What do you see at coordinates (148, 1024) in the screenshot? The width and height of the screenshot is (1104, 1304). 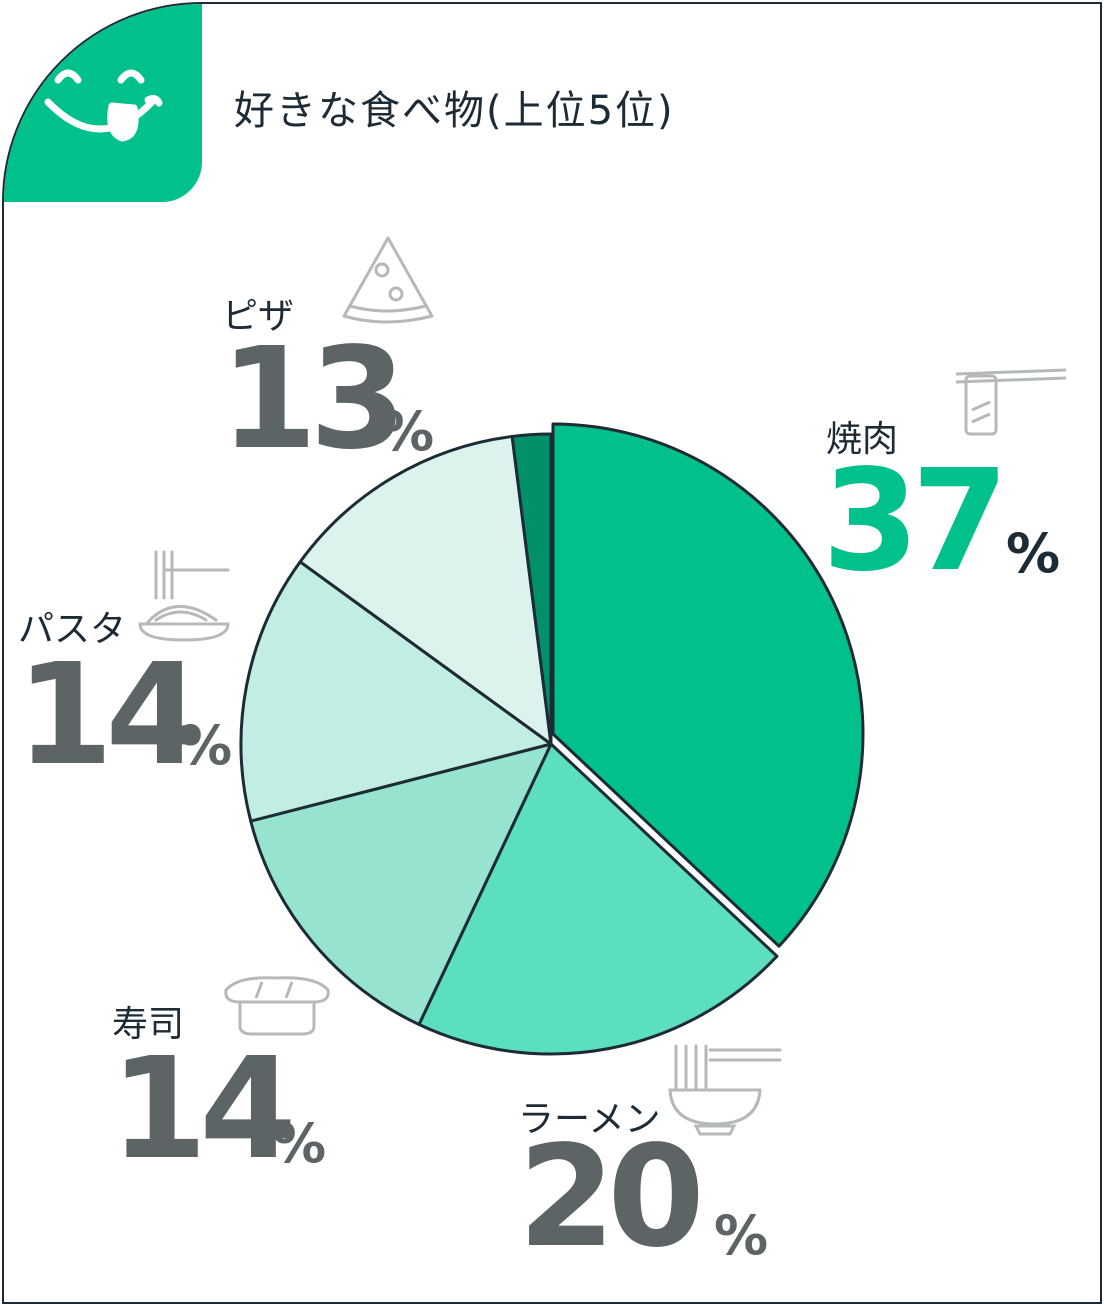 I see `slice-label: 寿司` at bounding box center [148, 1024].